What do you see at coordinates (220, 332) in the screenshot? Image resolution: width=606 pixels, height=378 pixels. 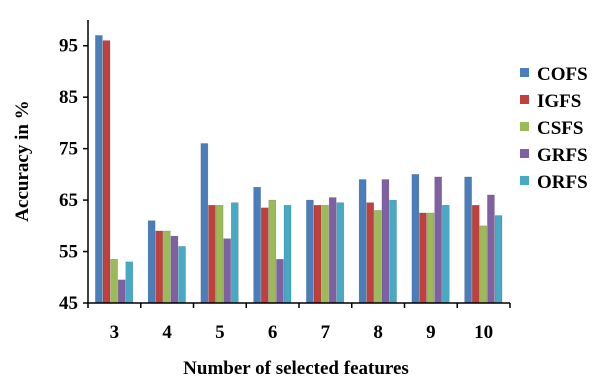 I see `x-tick-label: 5` at bounding box center [220, 332].